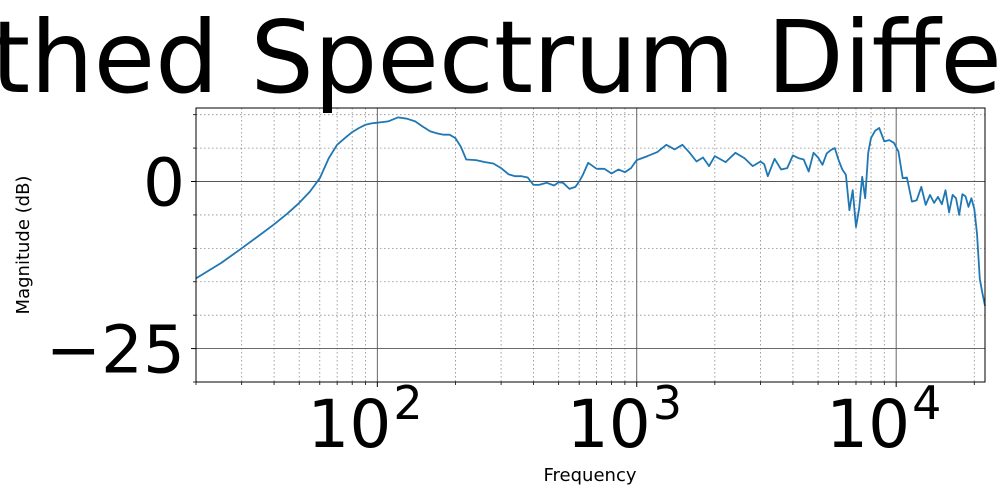 This screenshot has height=500, width=1000. Describe the element at coordinates (590, 475) in the screenshot. I see `x-axis-label: Frequency` at that location.